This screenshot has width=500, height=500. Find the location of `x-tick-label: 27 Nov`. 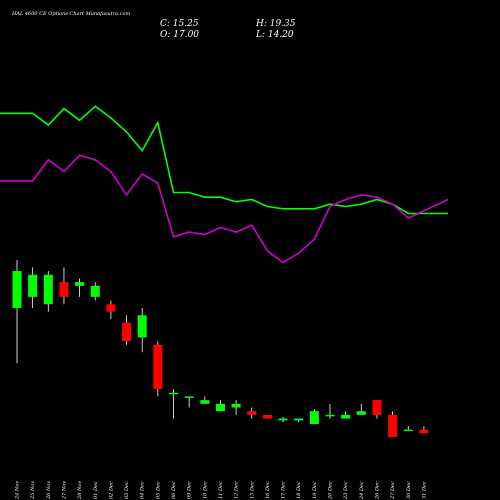

x-tick-label: 27 Nov is located at coordinates (64, 490).